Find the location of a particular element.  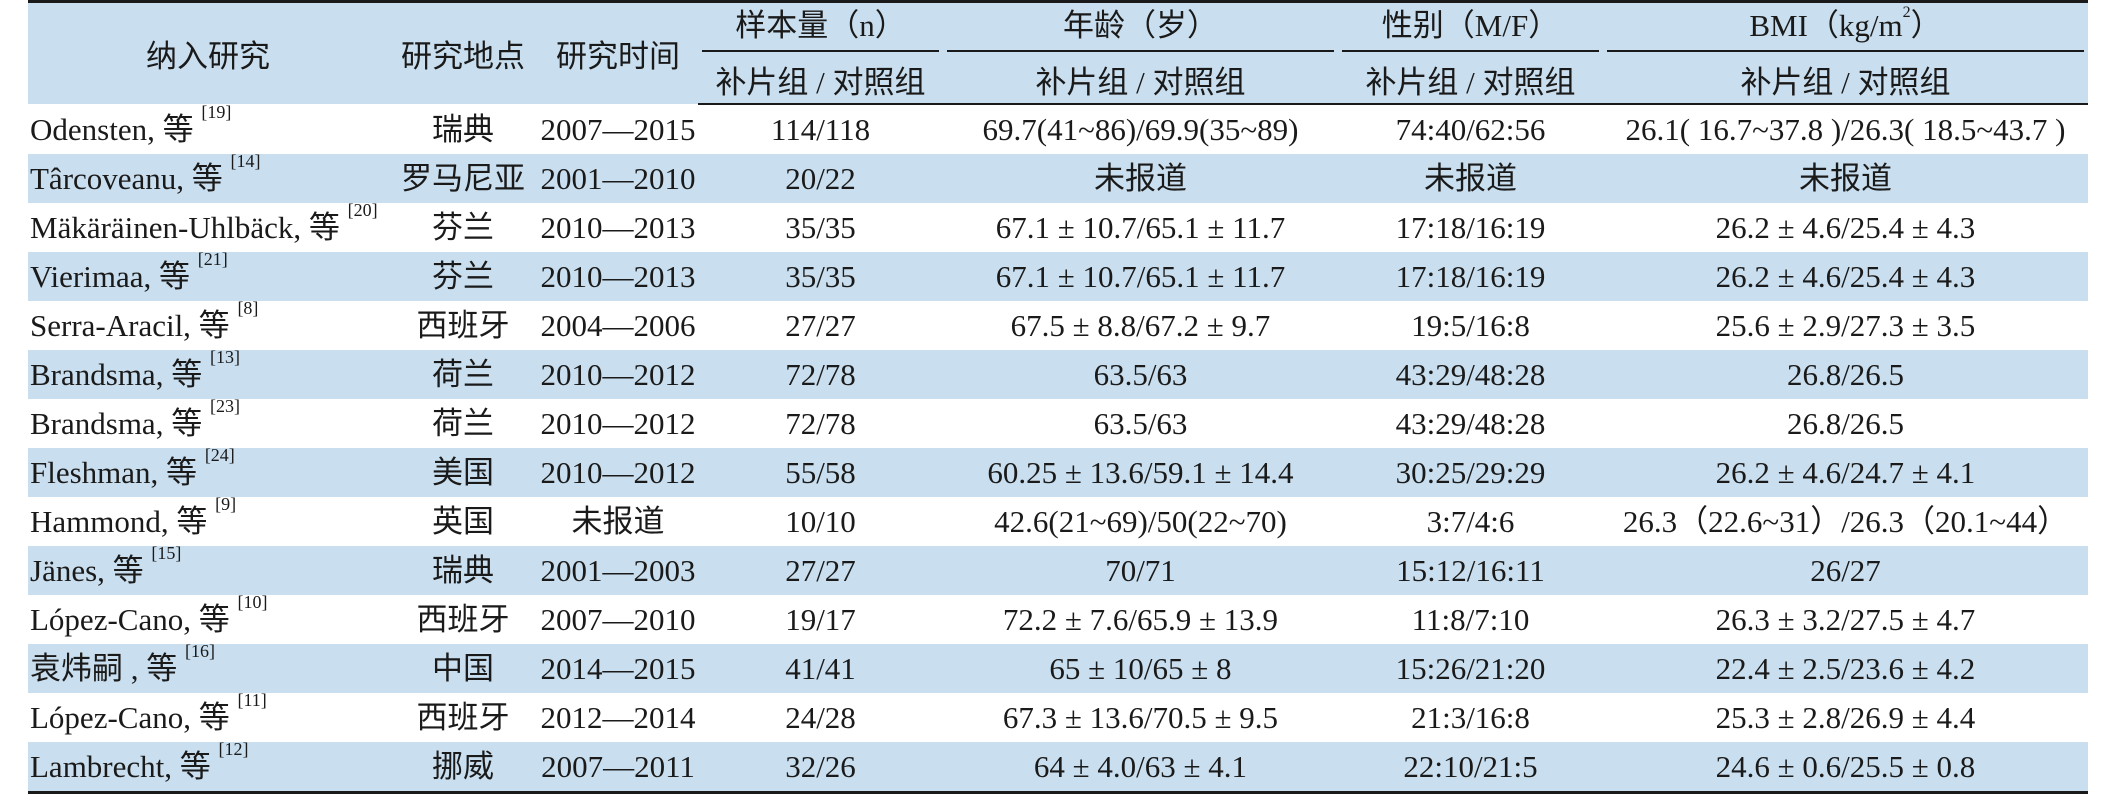

cell-age: 70/71 is located at coordinates (1140, 570).